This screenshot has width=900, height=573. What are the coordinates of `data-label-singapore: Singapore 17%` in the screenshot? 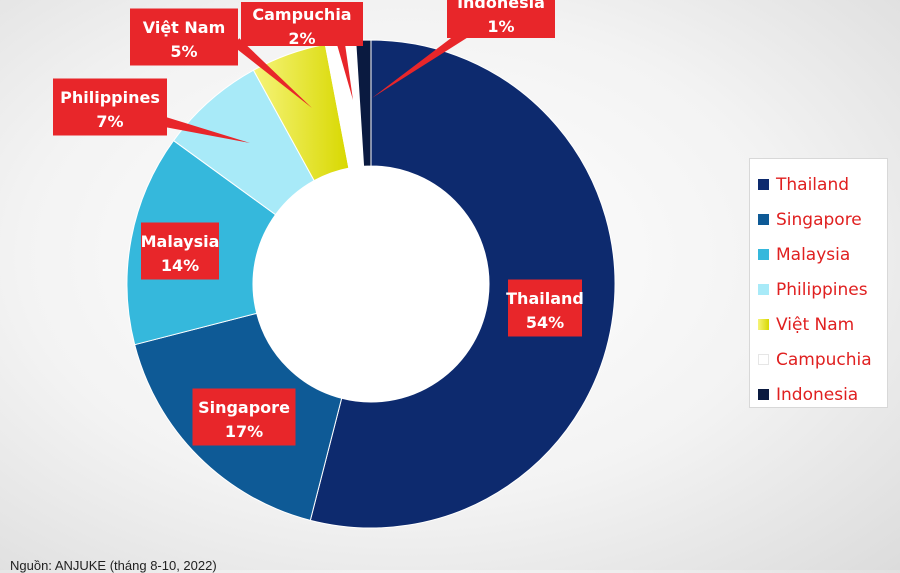 It's located at (244, 417).